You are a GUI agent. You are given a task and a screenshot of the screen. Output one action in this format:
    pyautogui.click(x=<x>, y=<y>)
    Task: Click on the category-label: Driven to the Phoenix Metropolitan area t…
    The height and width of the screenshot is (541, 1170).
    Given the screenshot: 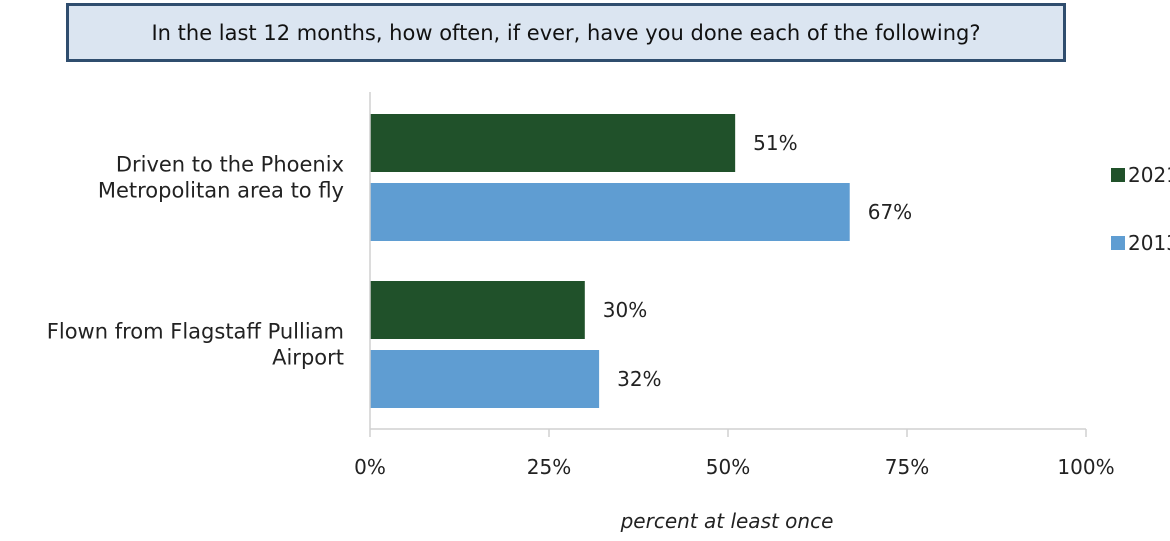 What is the action you would take?
    pyautogui.click(x=221, y=178)
    